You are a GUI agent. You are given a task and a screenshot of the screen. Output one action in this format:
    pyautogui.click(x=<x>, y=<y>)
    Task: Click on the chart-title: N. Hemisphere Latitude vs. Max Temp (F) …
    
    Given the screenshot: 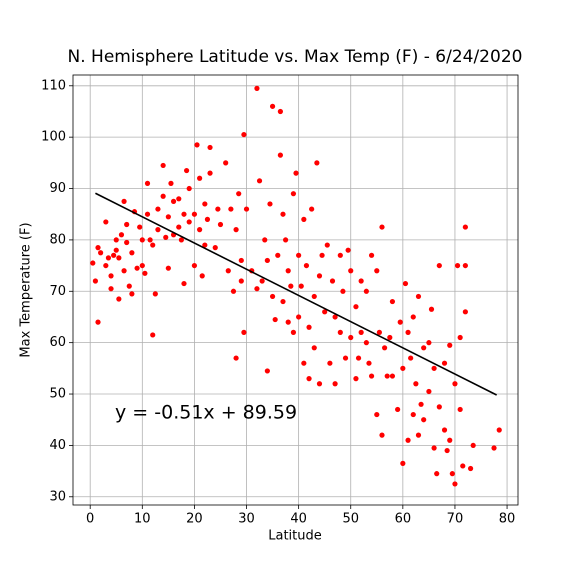 What is the action you would take?
    pyautogui.click(x=295, y=57)
    